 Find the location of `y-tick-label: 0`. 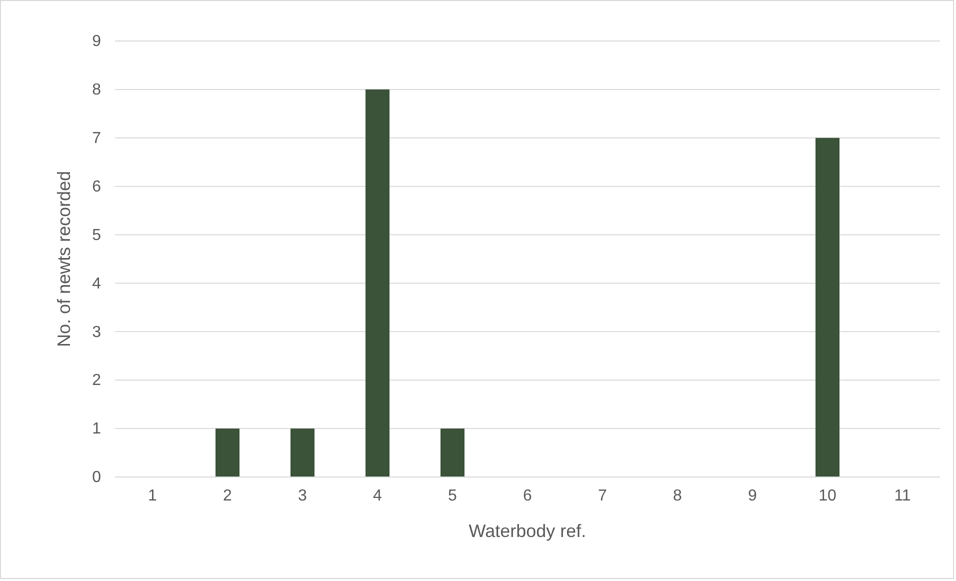

y-tick-label: 0 is located at coordinates (97, 477).